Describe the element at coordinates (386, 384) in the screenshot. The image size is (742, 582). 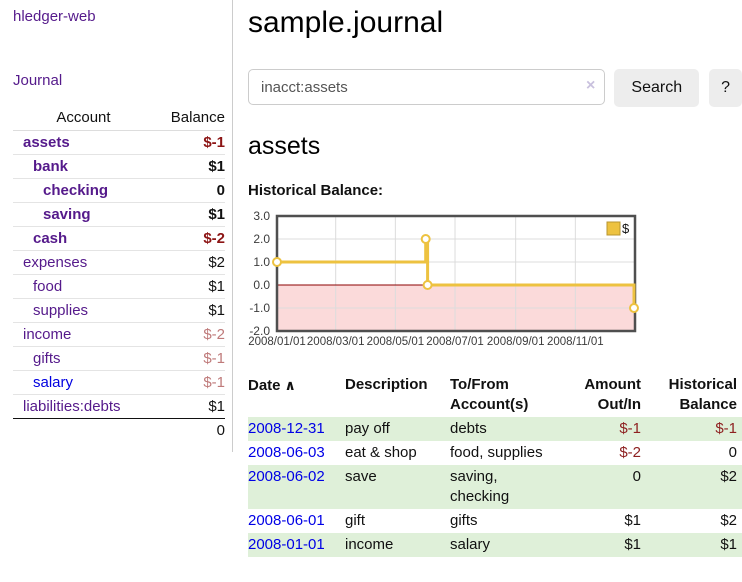
I see `register-col-description: Description` at that location.